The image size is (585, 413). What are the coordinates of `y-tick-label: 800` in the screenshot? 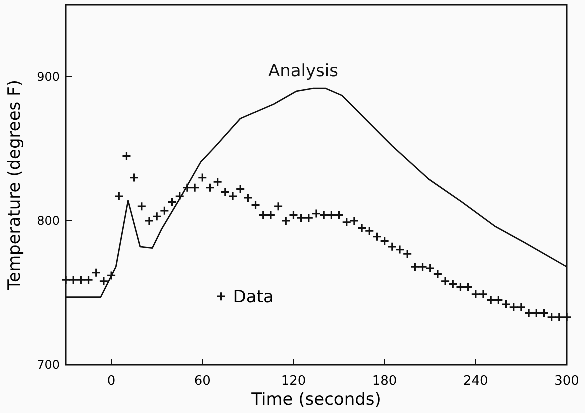 It's located at (48, 221).